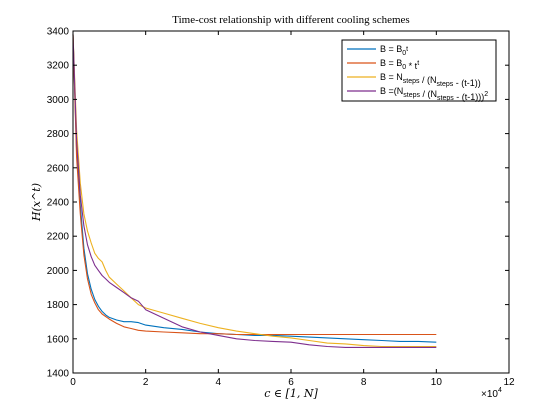 The image size is (560, 420). I want to click on y-tick-label: 3400, so click(58, 32).